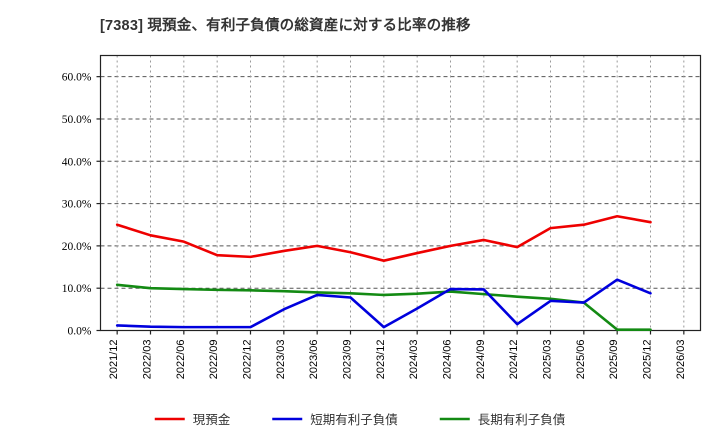 The width and height of the screenshot is (720, 440). I want to click on y-axis-labels: 0.0% 10.0% 20.0% 30.0% 40.0% 50.0% 60.0%, so click(77, 205).